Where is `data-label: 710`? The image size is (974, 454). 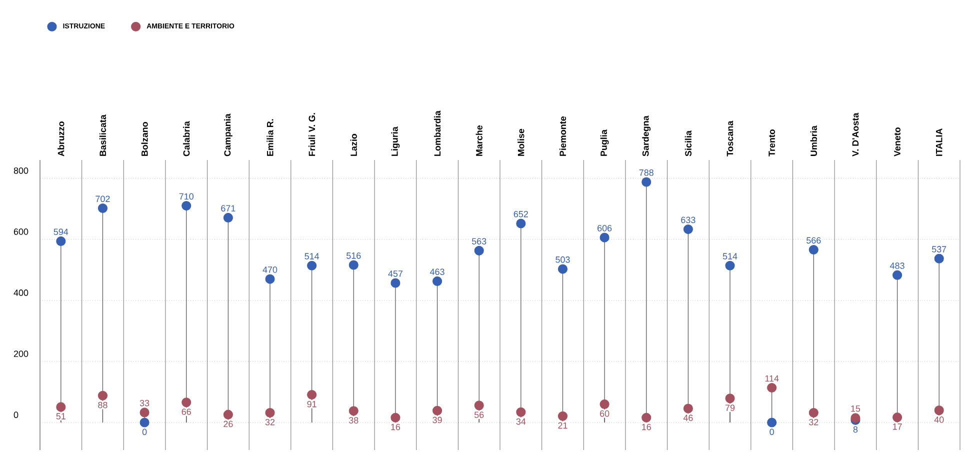 data-label: 710 is located at coordinates (186, 196).